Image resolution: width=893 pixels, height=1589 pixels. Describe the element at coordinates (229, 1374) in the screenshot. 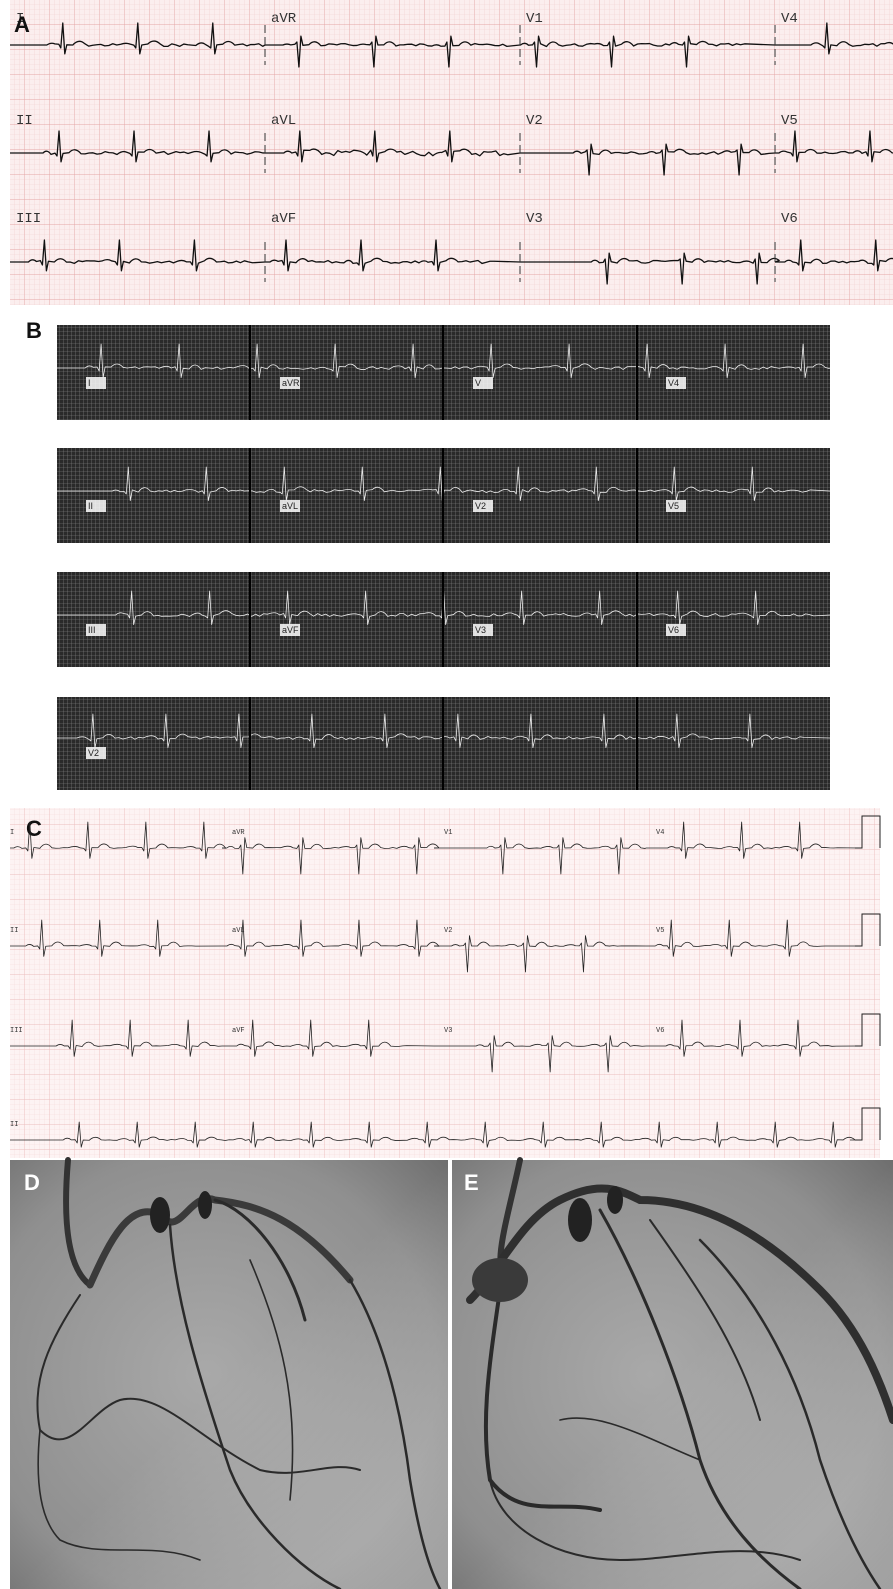

I see `angiogram-shade` at that location.